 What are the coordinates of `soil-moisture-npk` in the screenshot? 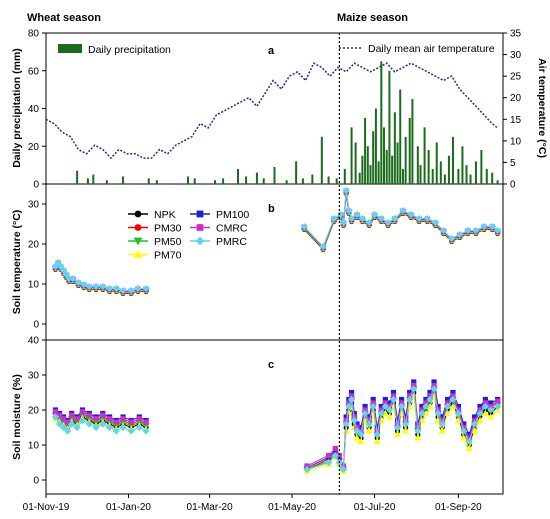 It's located at (276, 431).